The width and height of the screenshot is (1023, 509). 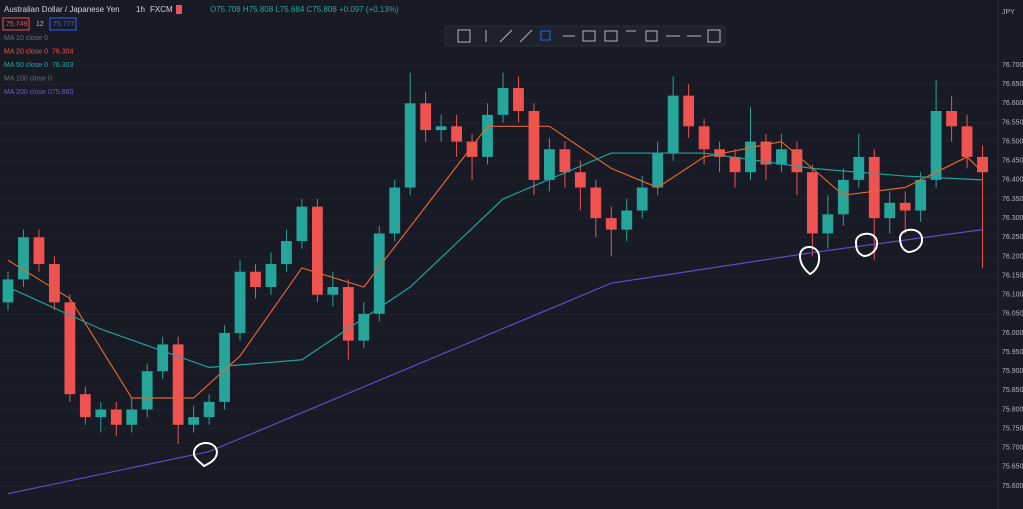 I want to click on ask: 75.777, so click(x=64, y=24).